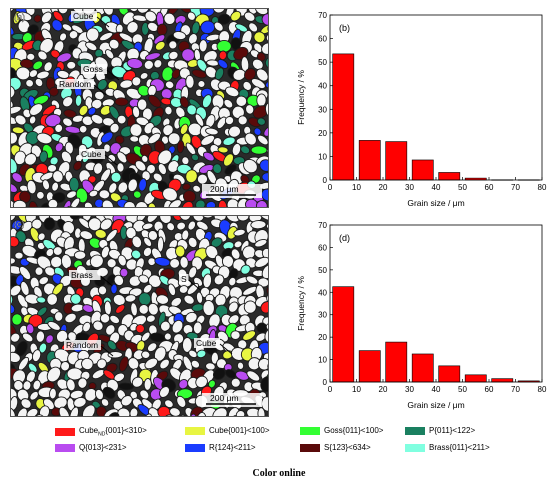  Describe the element at coordinates (354, 430) in the screenshot. I see `legend-label: Goss{011}<100>` at that location.